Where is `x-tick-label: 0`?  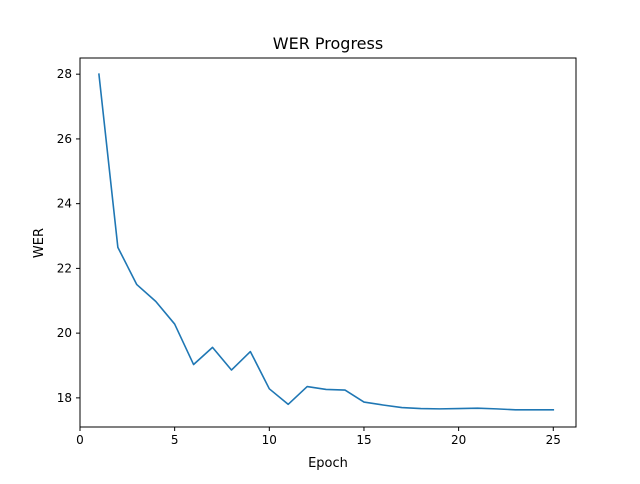 x-tick-label: 0 is located at coordinates (80, 440).